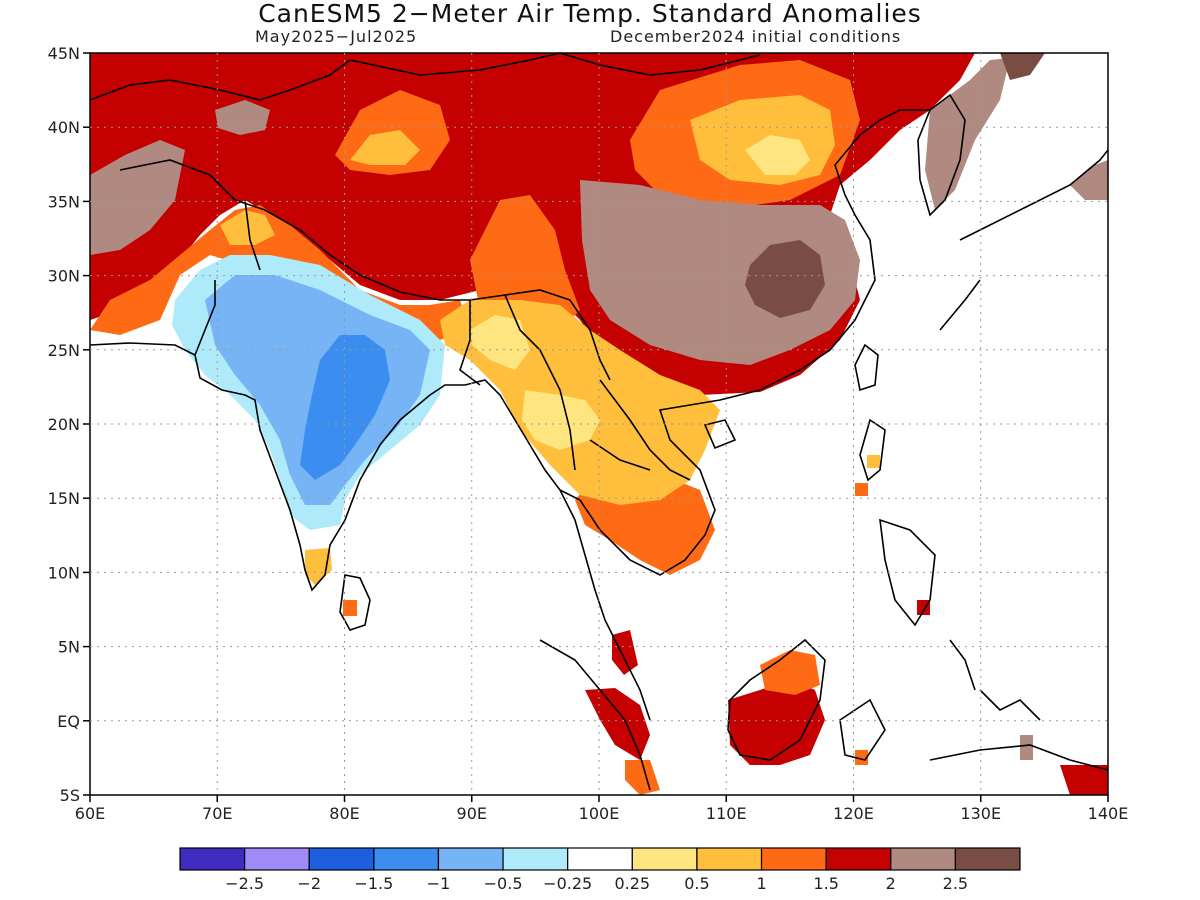  What do you see at coordinates (1108, 813) in the screenshot?
I see `lon-tick-label: 140E` at bounding box center [1108, 813].